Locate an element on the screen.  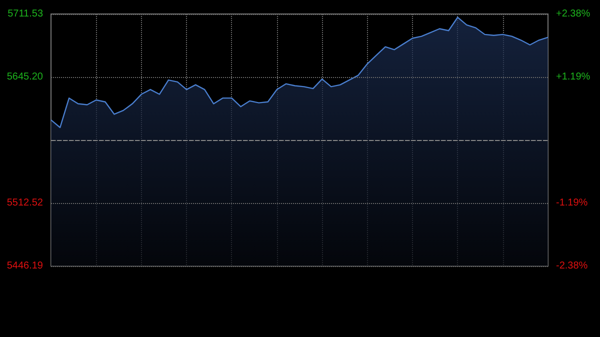
y2-tick-label: -1.19% is located at coordinates (572, 203).